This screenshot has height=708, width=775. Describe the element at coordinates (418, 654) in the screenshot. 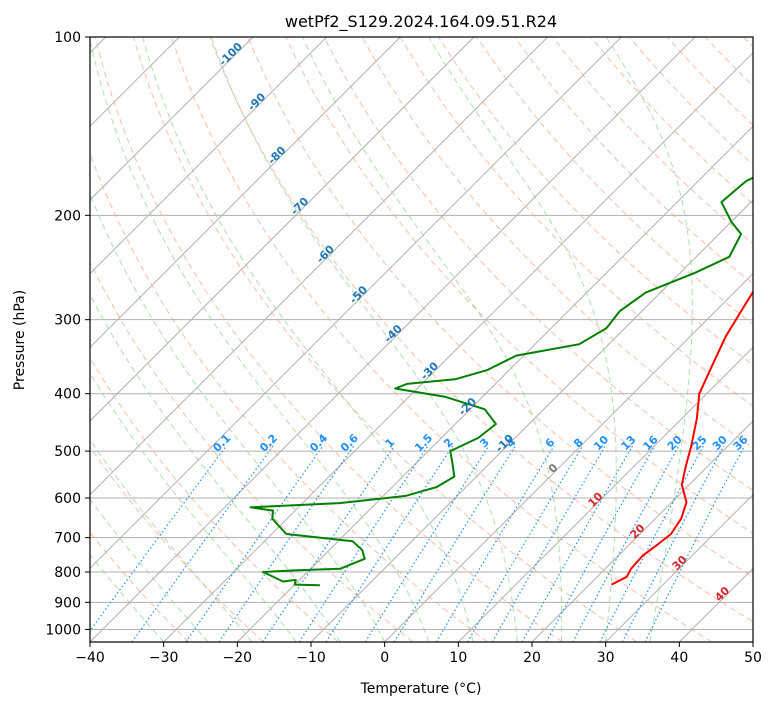

I see `x-axis-ticks: −40 −30 −20 −10 0 10 20 30 40 50` at that location.